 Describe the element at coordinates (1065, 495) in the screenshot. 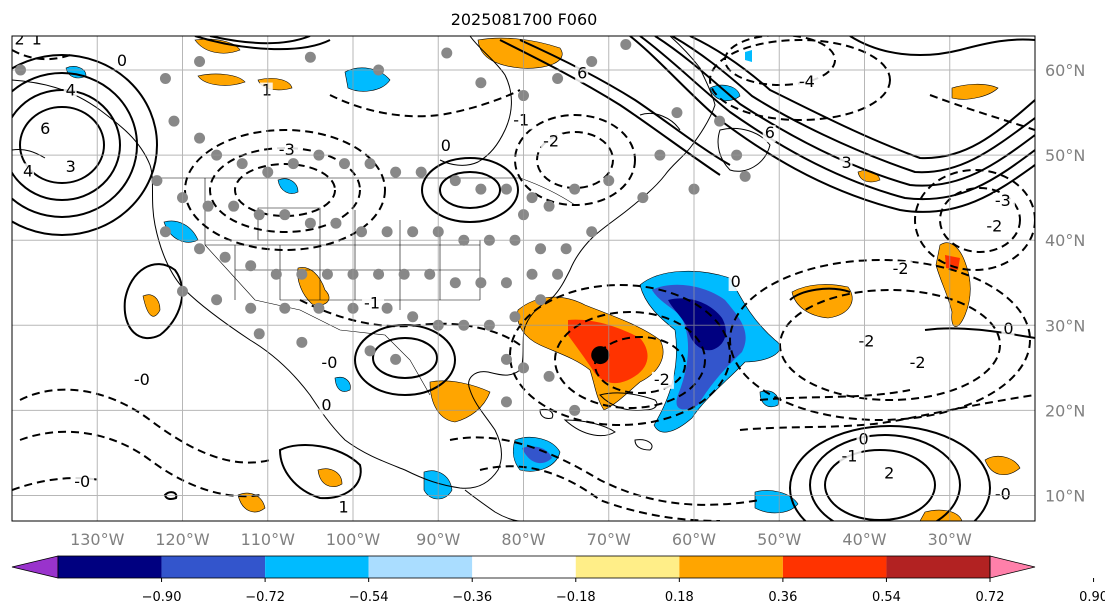

I see `latitude-label: 10°N` at that location.